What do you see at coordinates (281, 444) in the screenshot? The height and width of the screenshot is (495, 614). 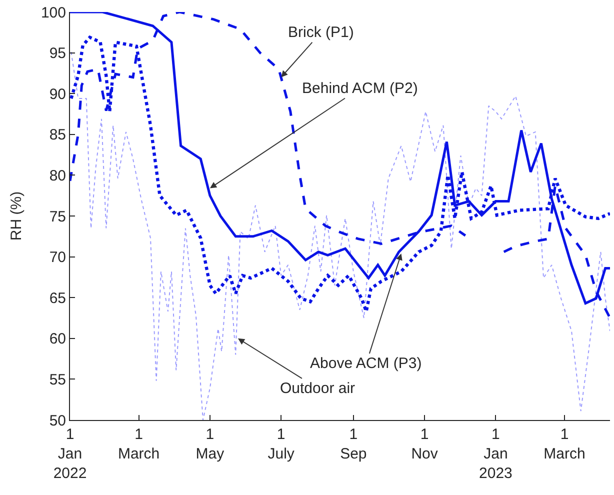 I see `x-tick-label: 1 July` at bounding box center [281, 444].